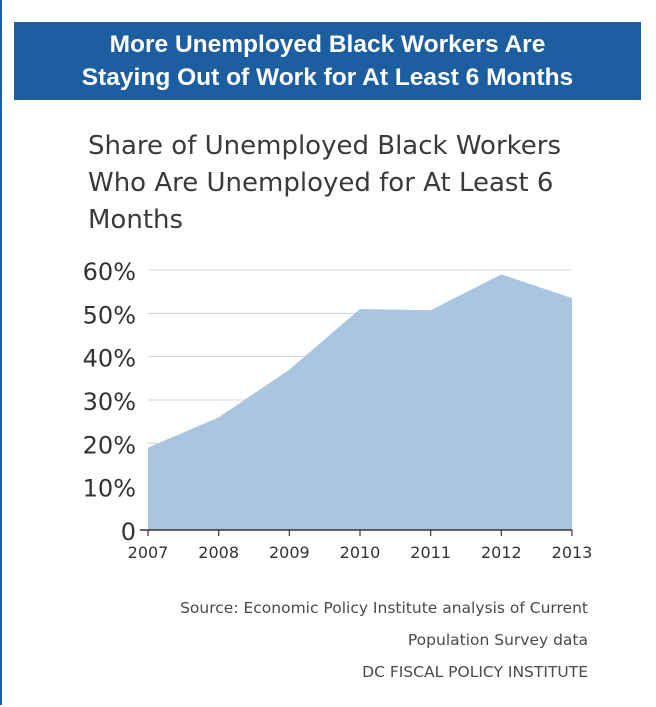 Image resolution: width=656 pixels, height=707 pixels. Describe the element at coordinates (430, 552) in the screenshot. I see `x-tick-label-2011: 2011` at that location.